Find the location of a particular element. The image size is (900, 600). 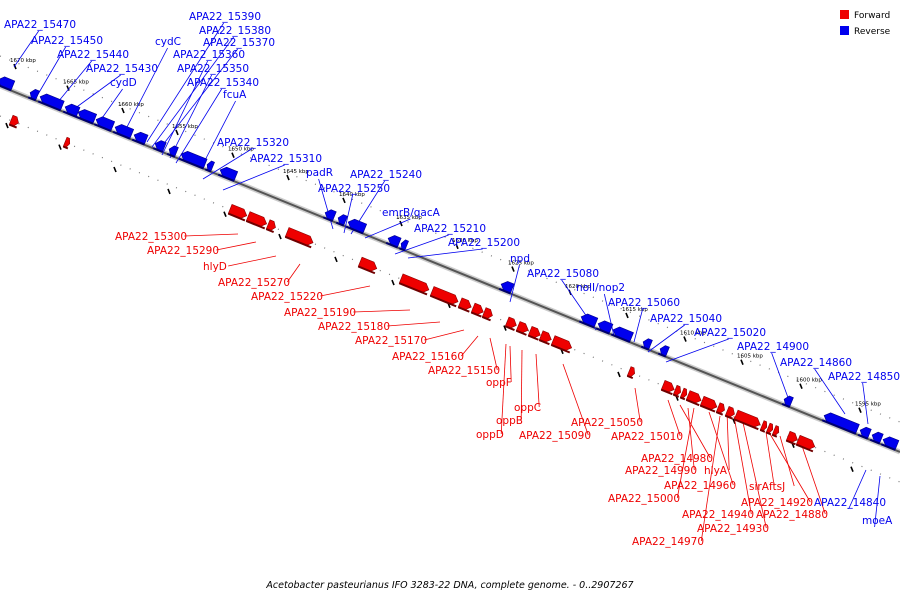

tick-label: 1640 kbp is located at coordinates (352, 195).